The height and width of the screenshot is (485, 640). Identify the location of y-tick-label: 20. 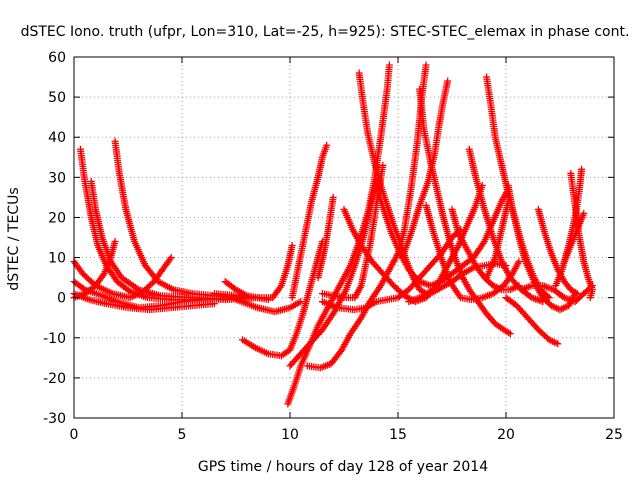
(57, 218).